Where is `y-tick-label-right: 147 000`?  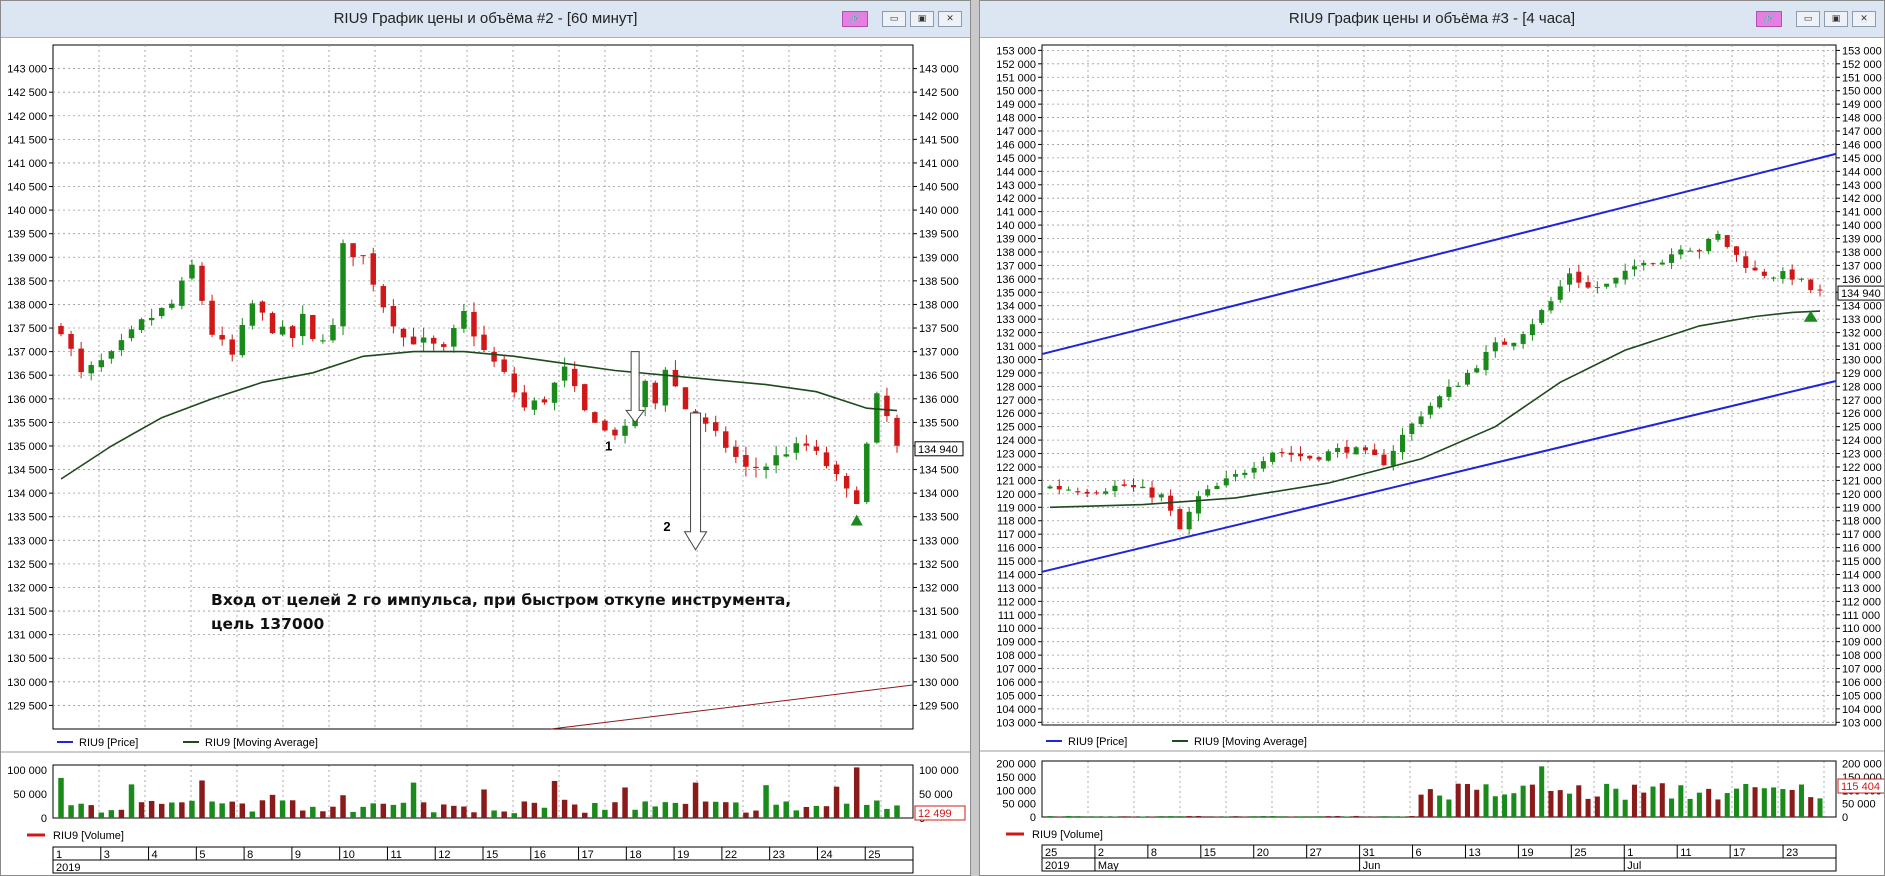 y-tick-label-right: 147 000 is located at coordinates (1862, 132).